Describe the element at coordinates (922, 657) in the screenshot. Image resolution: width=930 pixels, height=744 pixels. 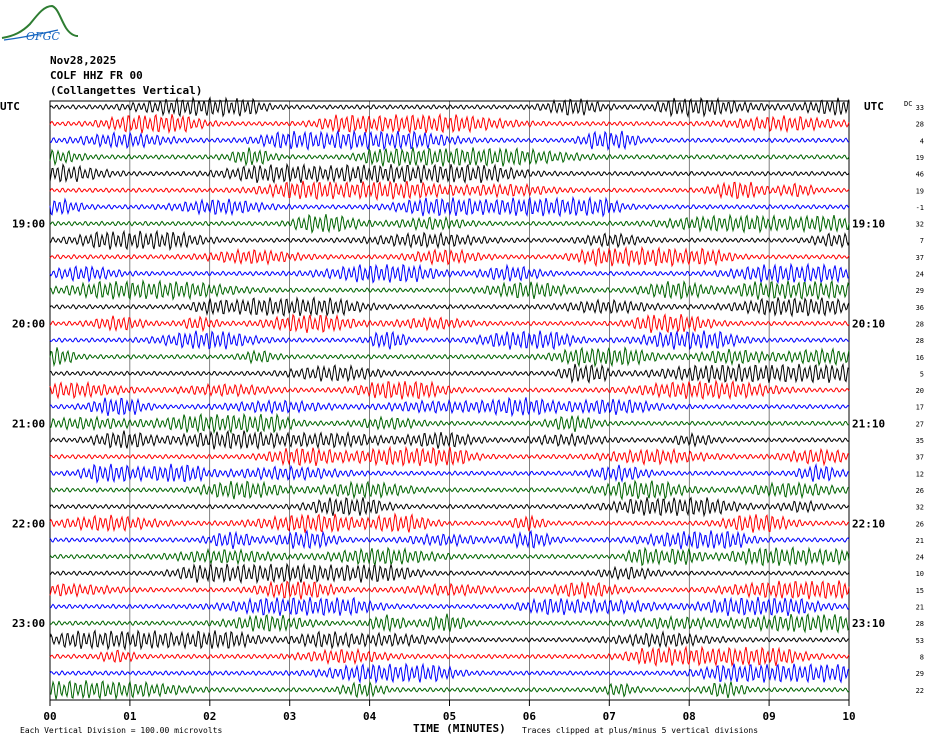
I see `dc-offset-label: 8` at that location.